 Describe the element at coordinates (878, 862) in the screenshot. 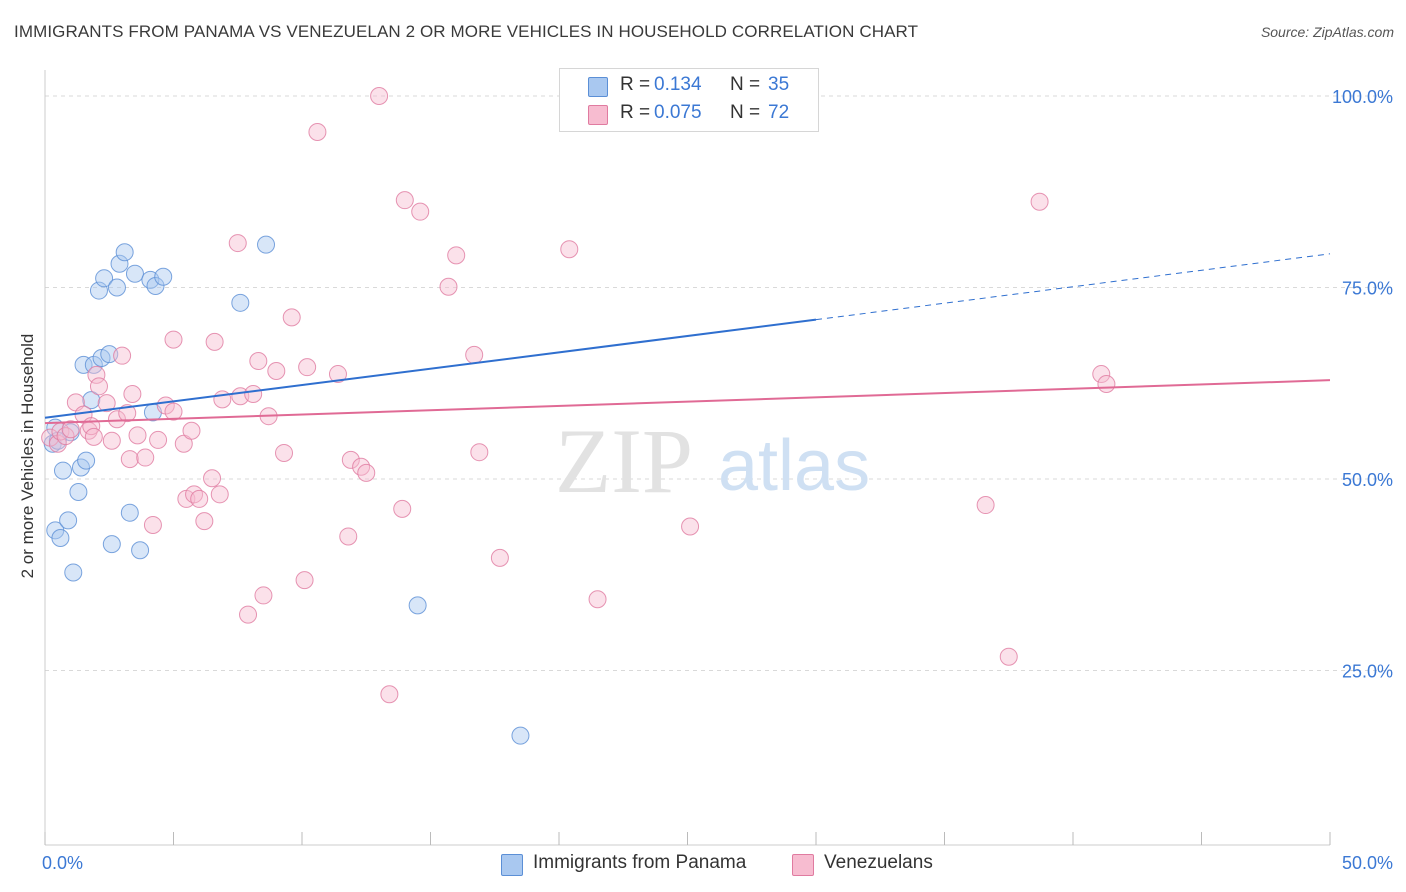

I see `bottom-legend-label-venezuelans: Venezuelans` at that location.